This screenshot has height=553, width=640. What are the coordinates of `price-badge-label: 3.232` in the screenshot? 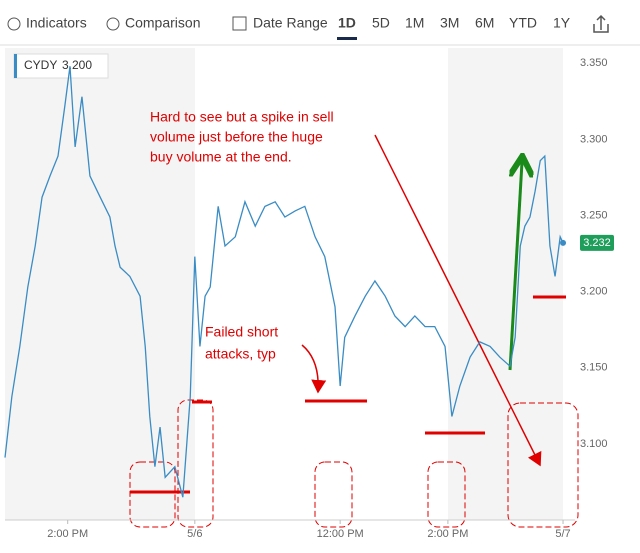 It's located at (597, 243).